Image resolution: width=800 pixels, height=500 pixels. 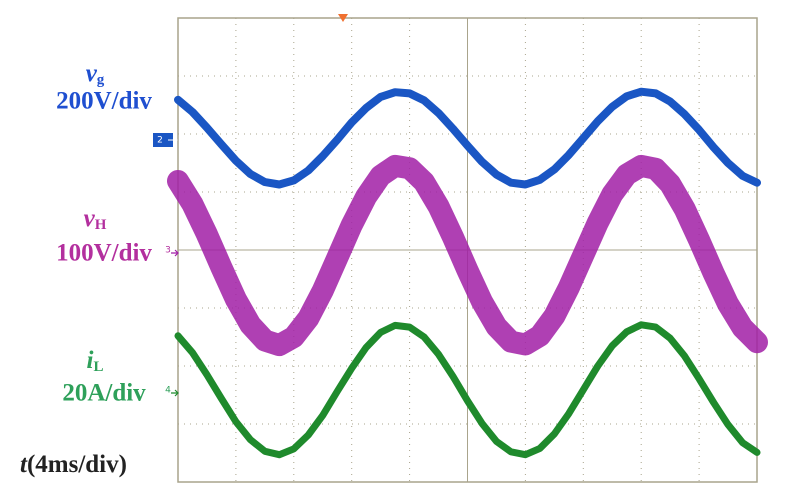 What do you see at coordinates (90, 360) in the screenshot?
I see `trace-symbol: i` at bounding box center [90, 360].